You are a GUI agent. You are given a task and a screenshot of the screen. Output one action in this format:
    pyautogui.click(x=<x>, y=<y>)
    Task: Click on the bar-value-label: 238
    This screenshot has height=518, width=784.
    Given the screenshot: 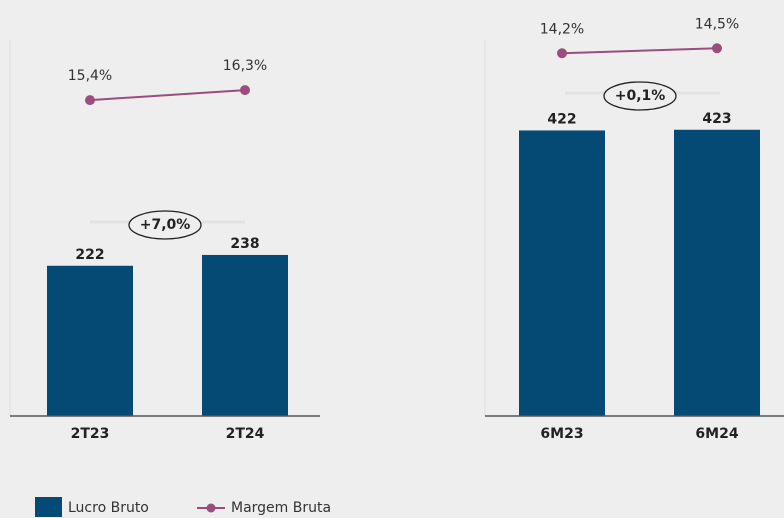 What is the action you would take?
    pyautogui.click(x=244, y=244)
    